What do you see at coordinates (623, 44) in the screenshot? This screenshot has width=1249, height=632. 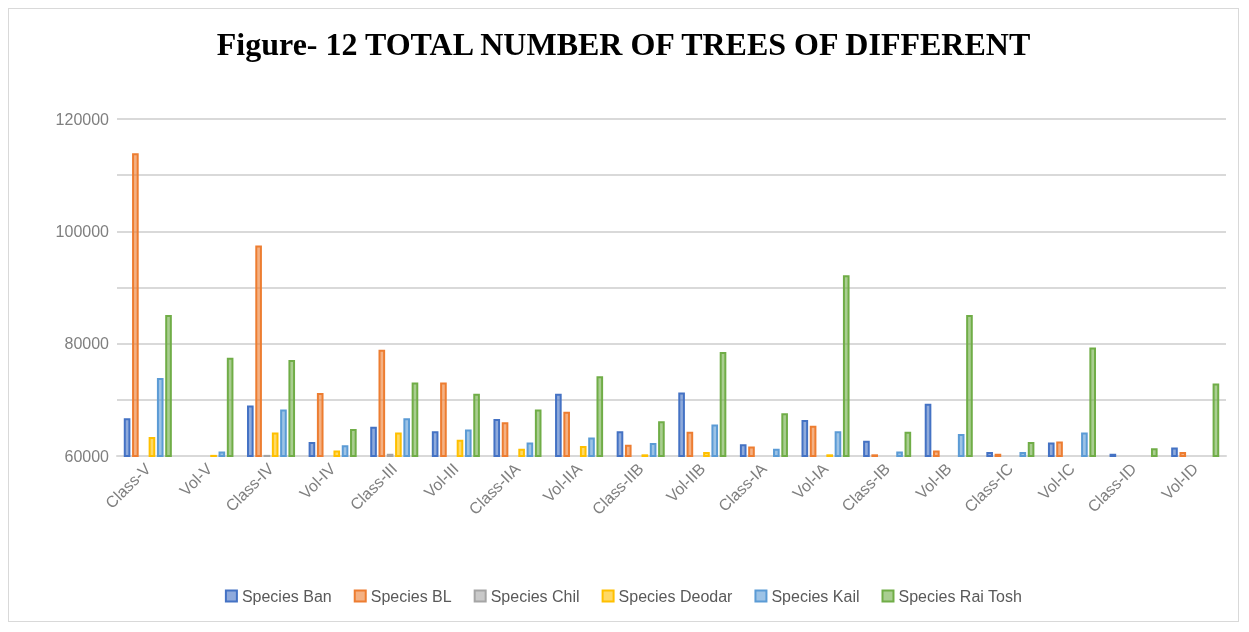 I see `chart-title: Figure- 12 TOTAL NUMBER OF TREES OF DIFFERENT` at bounding box center [623, 44].